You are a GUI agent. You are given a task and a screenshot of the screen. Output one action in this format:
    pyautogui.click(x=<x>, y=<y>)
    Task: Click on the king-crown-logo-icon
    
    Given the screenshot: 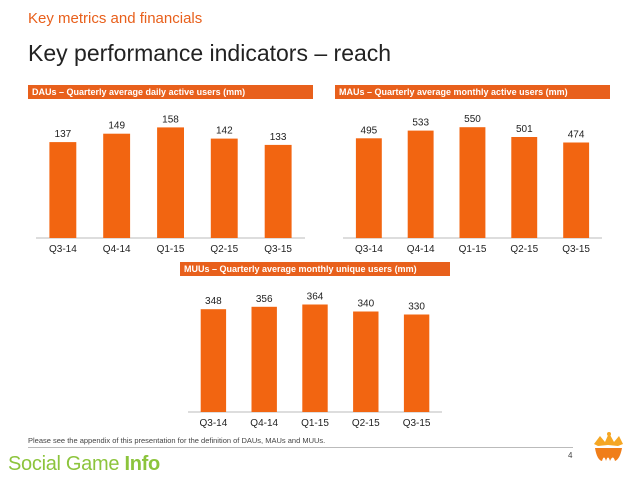 What is the action you would take?
    pyautogui.click(x=608, y=446)
    